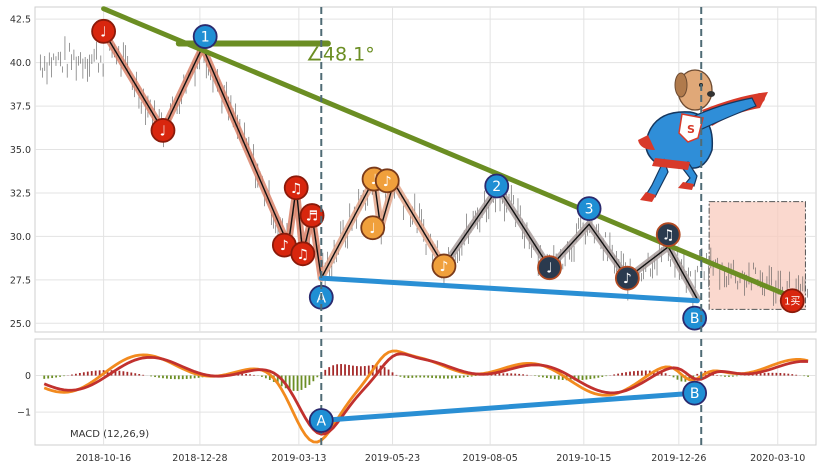 The height and width of the screenshot is (471, 822). What do you see at coordinates (24, 395) in the screenshot?
I see `macd-y-tick-labels: −1 0` at bounding box center [24, 395].